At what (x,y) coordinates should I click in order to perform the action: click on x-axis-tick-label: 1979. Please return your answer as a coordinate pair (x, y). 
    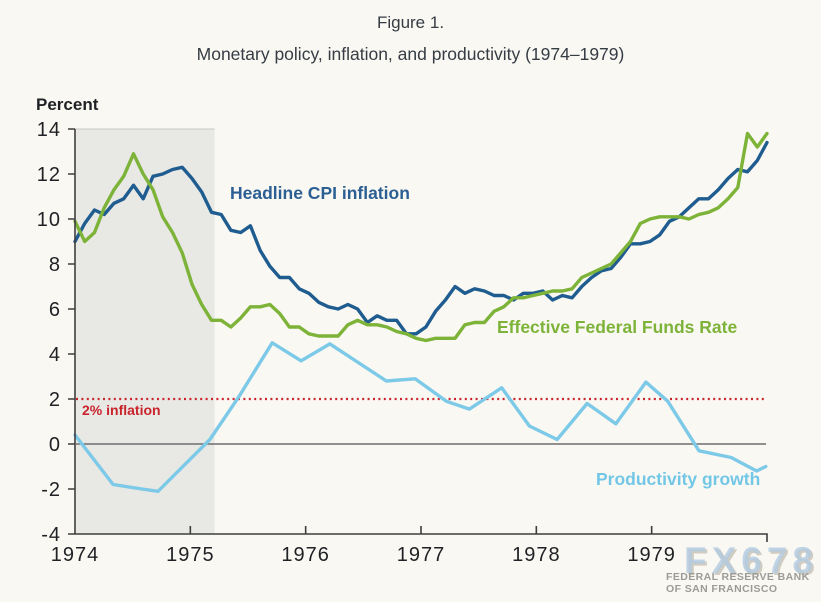
    Looking at the image, I should click on (651, 555).